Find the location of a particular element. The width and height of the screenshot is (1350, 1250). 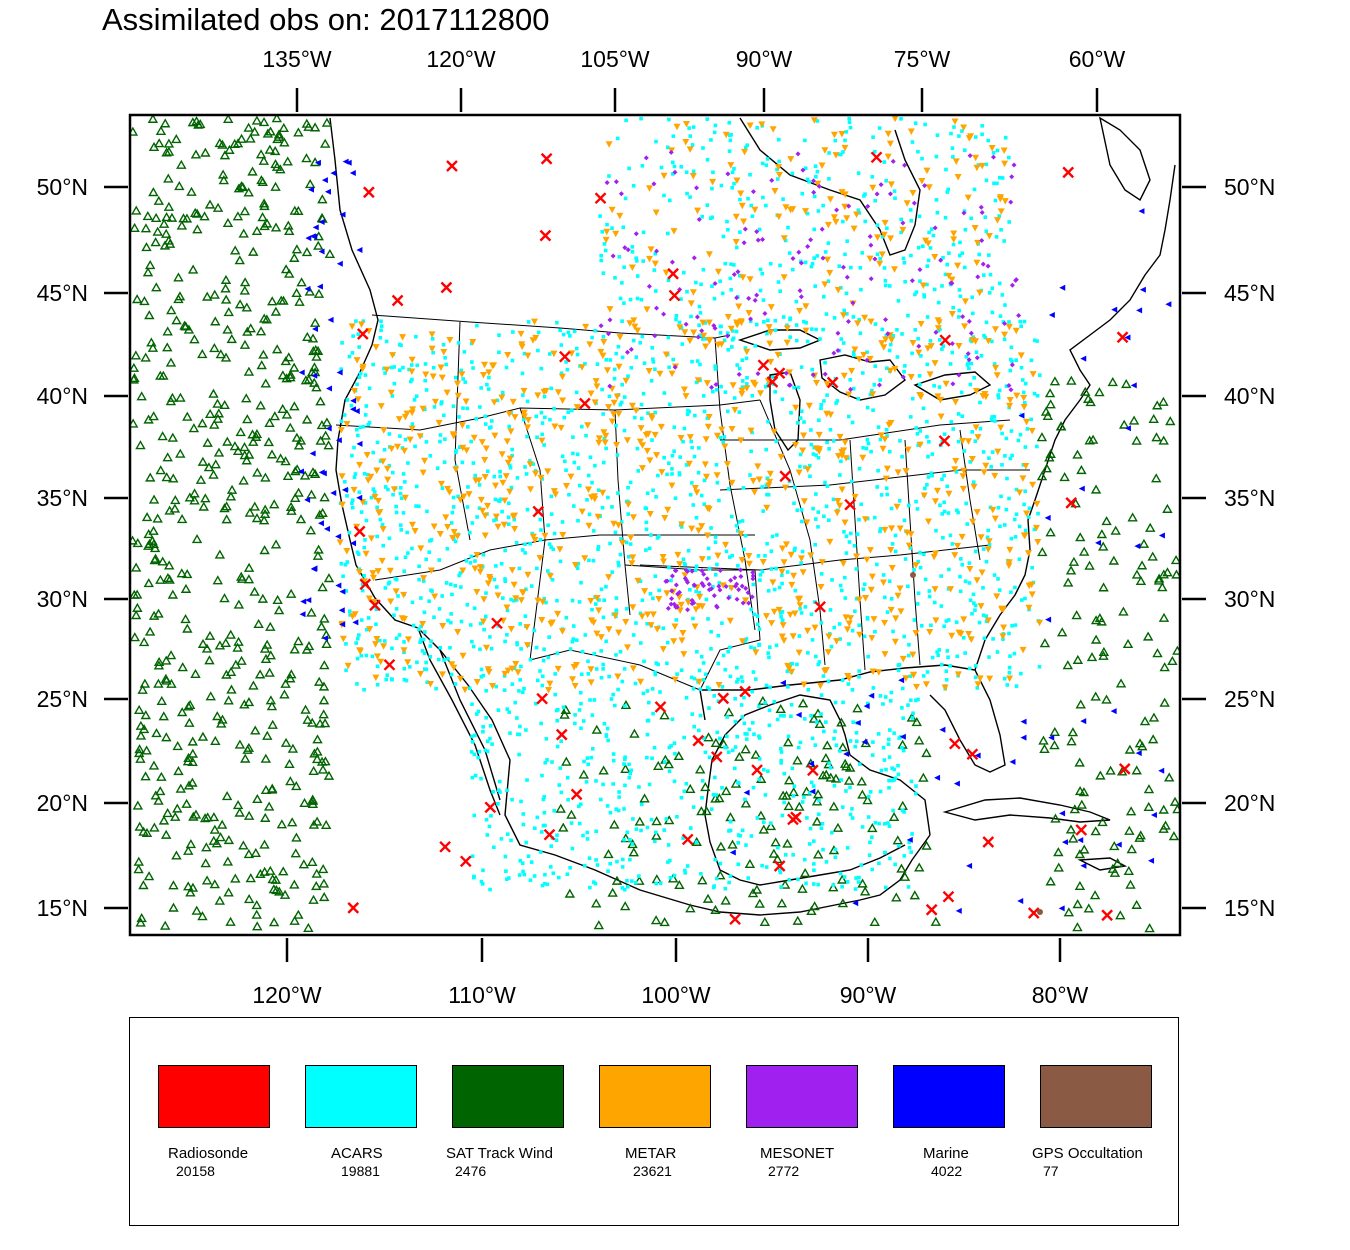

right-lat-label: 20°N is located at coordinates (1249, 803).